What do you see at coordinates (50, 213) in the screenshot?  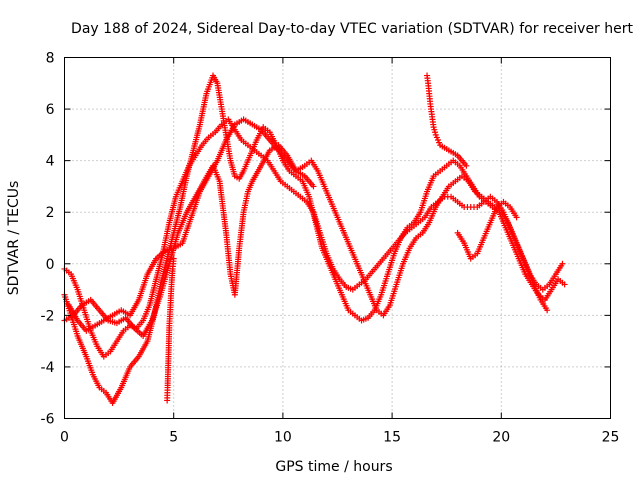 I see `y-tick-label: 2` at bounding box center [50, 213].